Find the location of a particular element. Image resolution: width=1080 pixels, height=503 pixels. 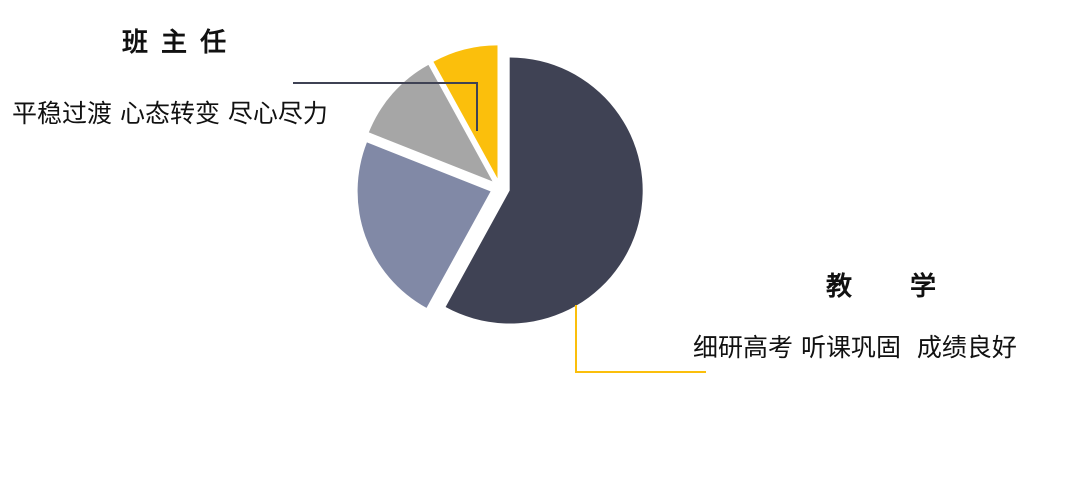

class-teacher-title: 班 主 任 is located at coordinates (175, 43).